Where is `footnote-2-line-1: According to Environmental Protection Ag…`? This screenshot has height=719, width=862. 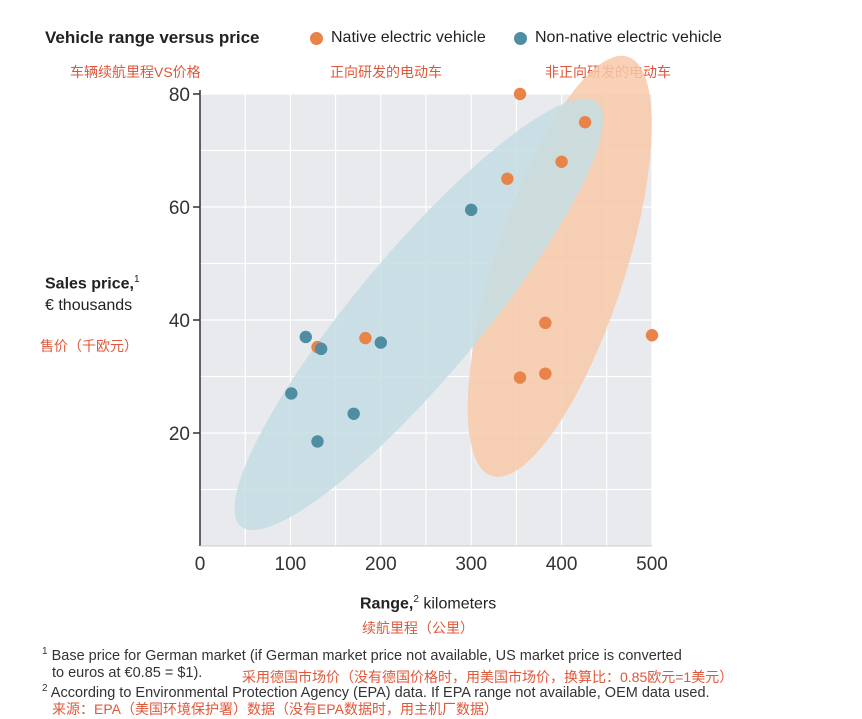 footnote-2-line-1: According to Environmental Protection Ag… is located at coordinates (380, 692).